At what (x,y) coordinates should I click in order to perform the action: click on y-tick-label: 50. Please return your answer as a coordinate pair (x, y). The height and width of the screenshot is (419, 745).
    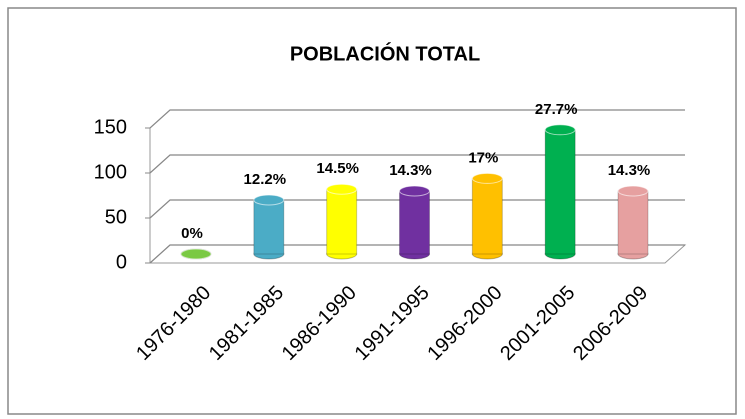
    Looking at the image, I should click on (116, 217).